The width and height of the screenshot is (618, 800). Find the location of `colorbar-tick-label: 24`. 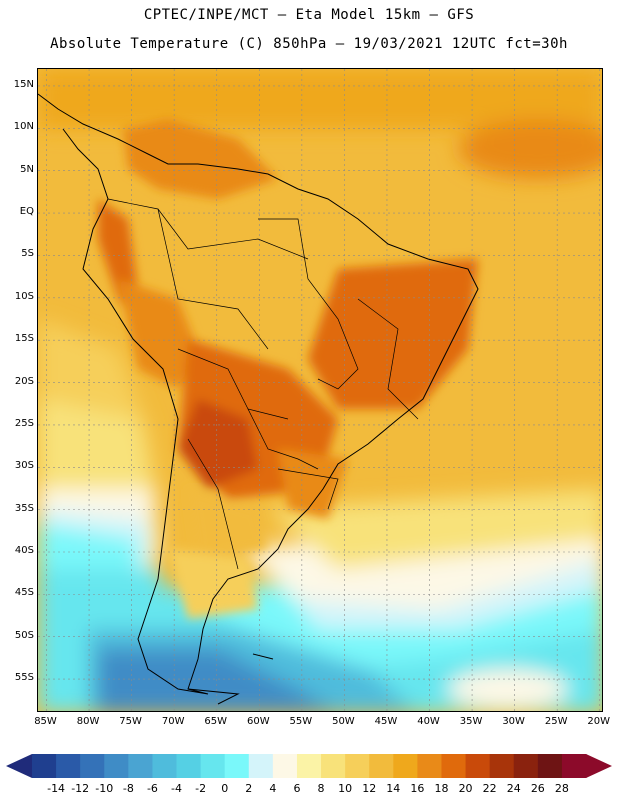

colorbar-tick-label: 24 is located at coordinates (513, 788).